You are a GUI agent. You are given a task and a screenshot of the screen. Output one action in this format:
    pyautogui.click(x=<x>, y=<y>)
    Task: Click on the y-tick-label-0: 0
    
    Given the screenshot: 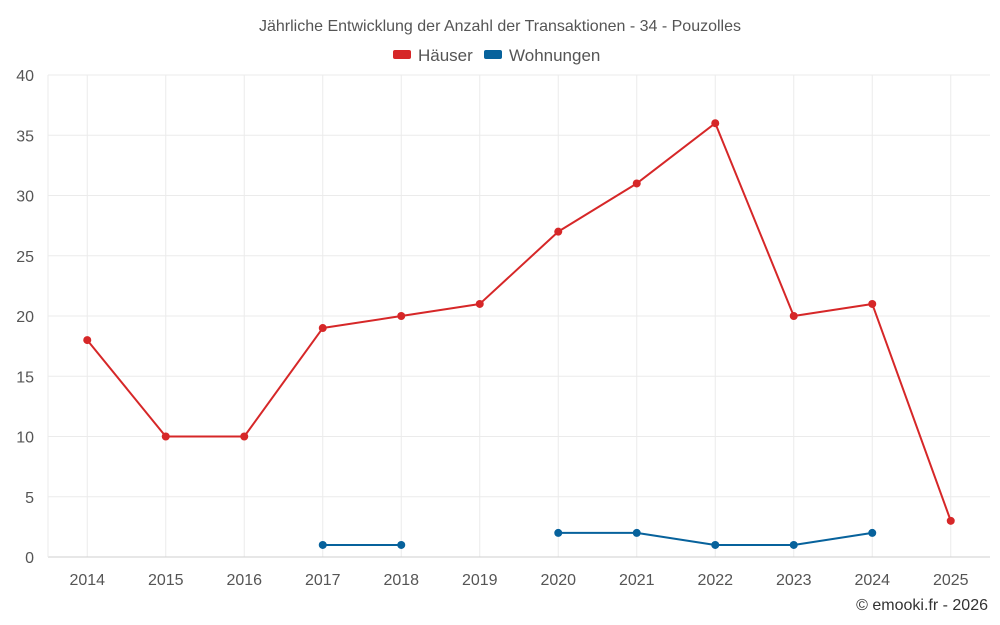 What is the action you would take?
    pyautogui.click(x=29, y=558)
    